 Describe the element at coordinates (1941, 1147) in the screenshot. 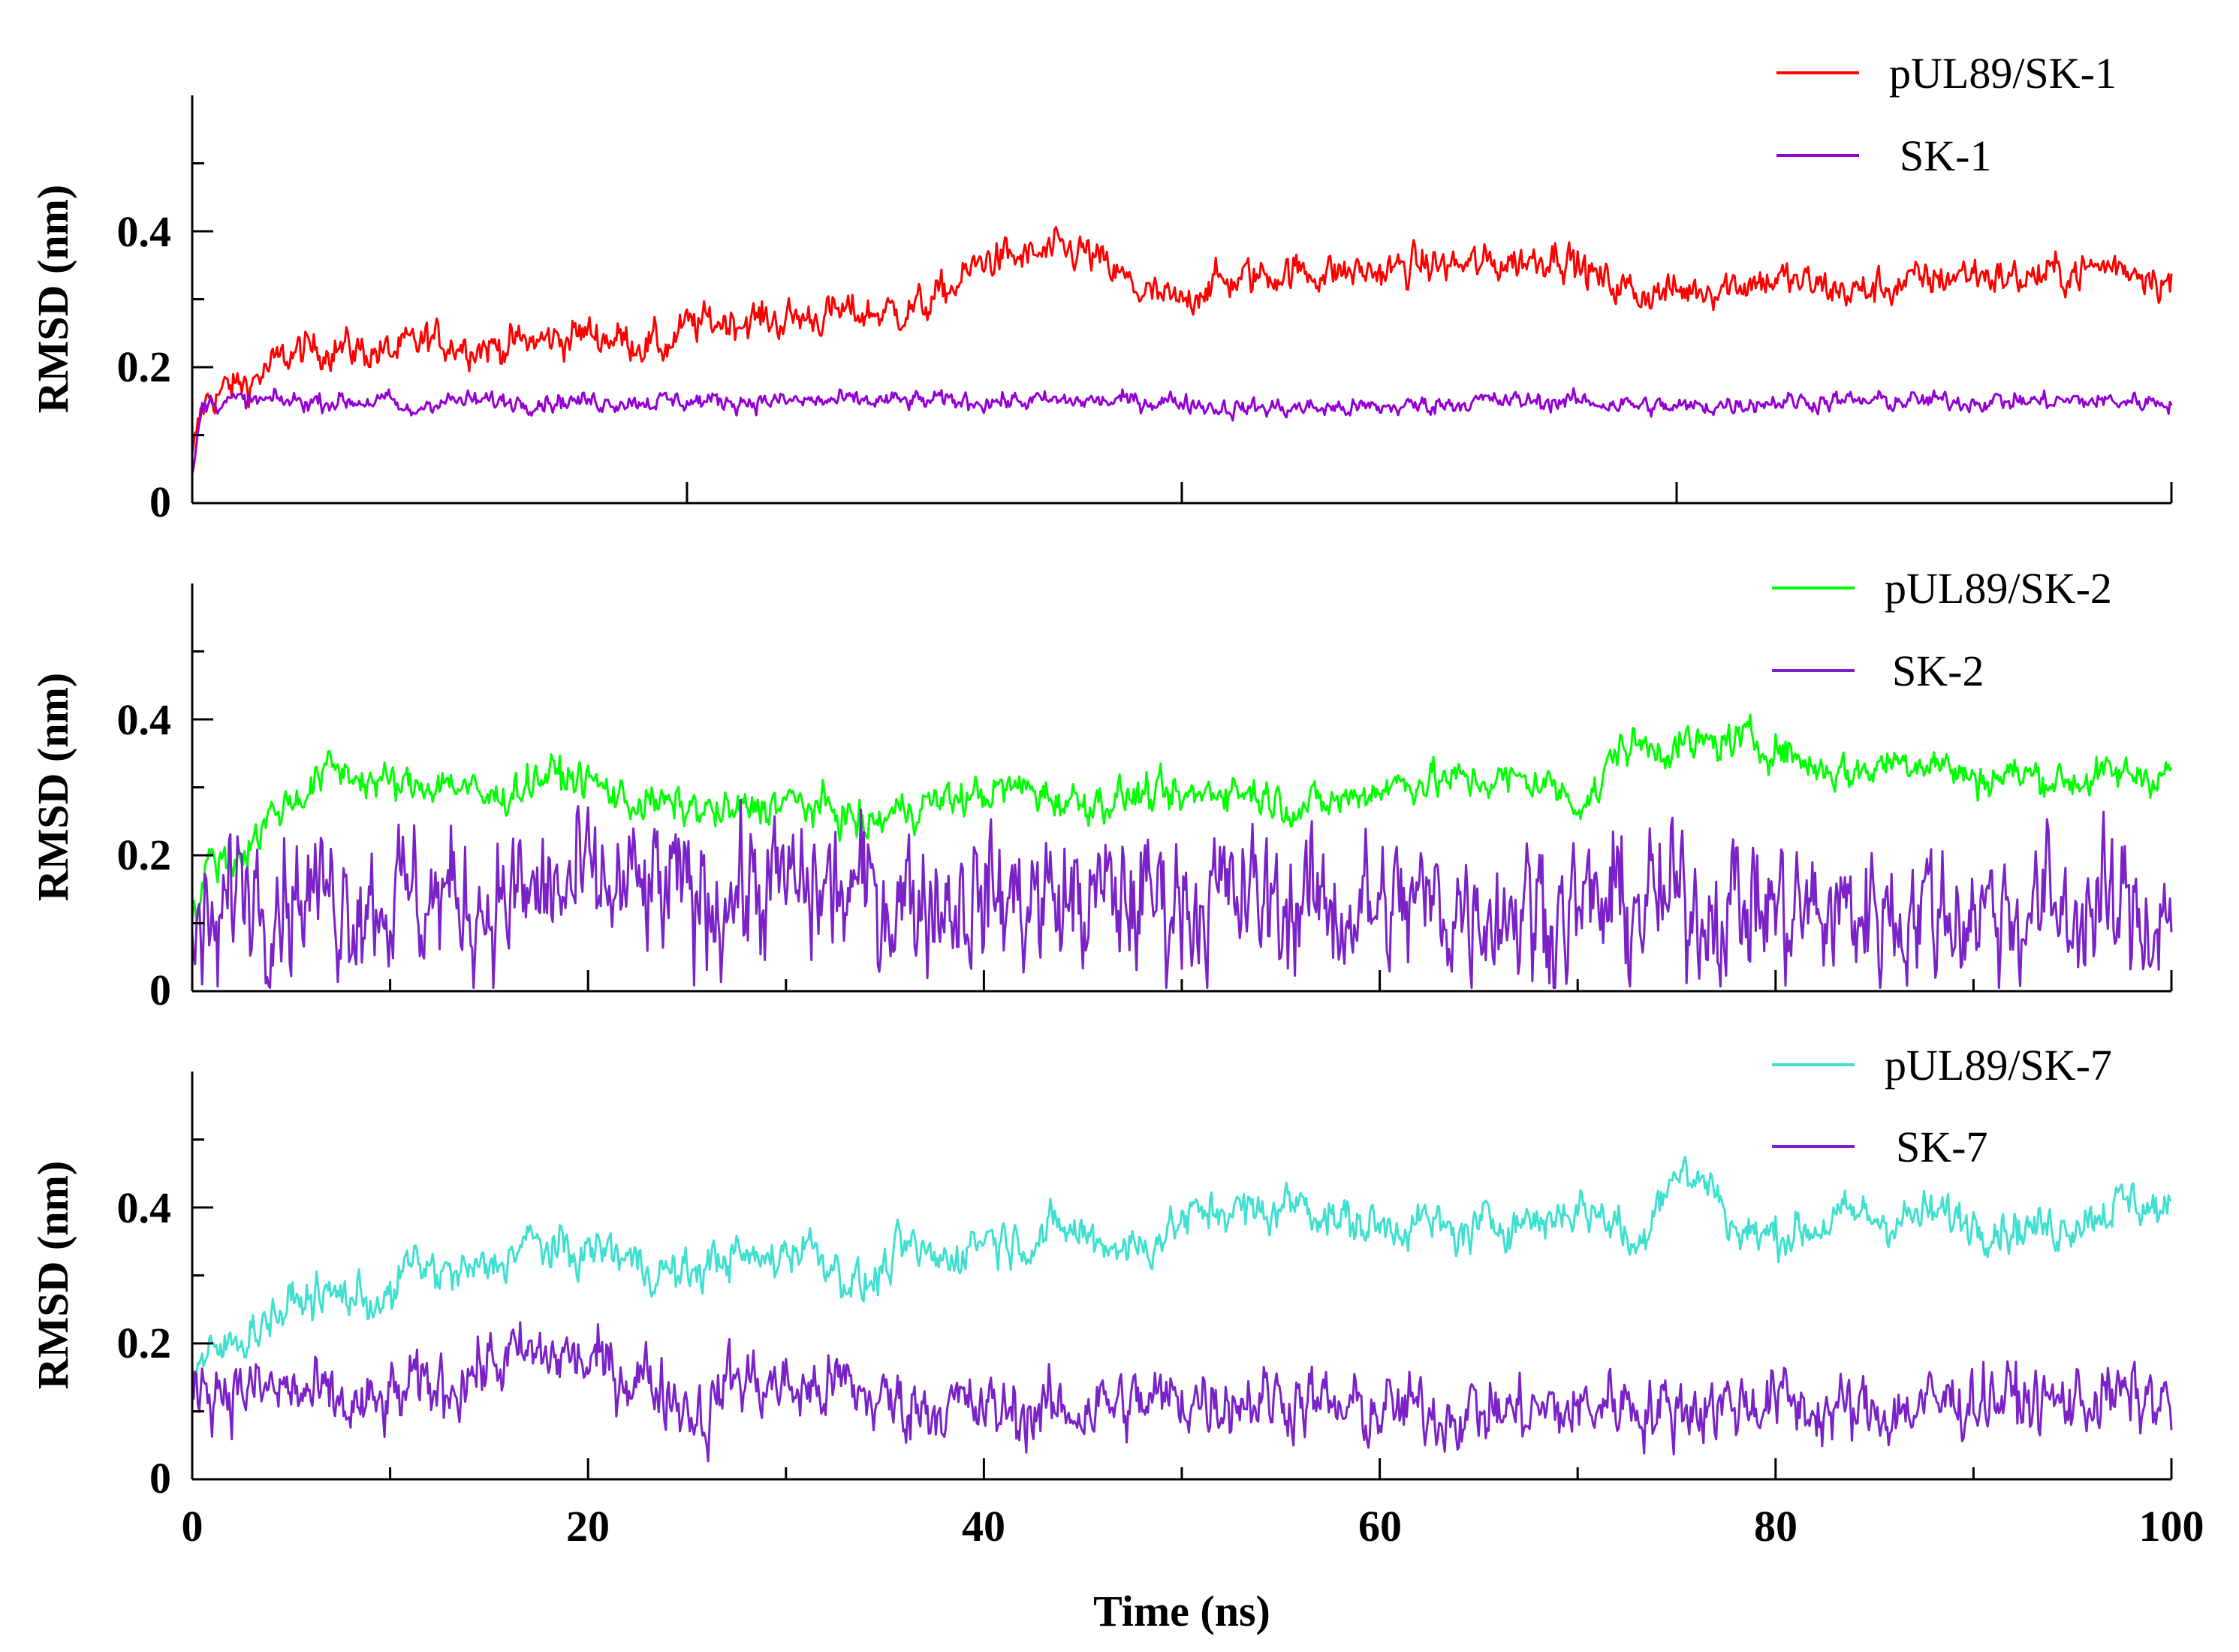

I see `panel-3-legend-label: SK-7` at that location.